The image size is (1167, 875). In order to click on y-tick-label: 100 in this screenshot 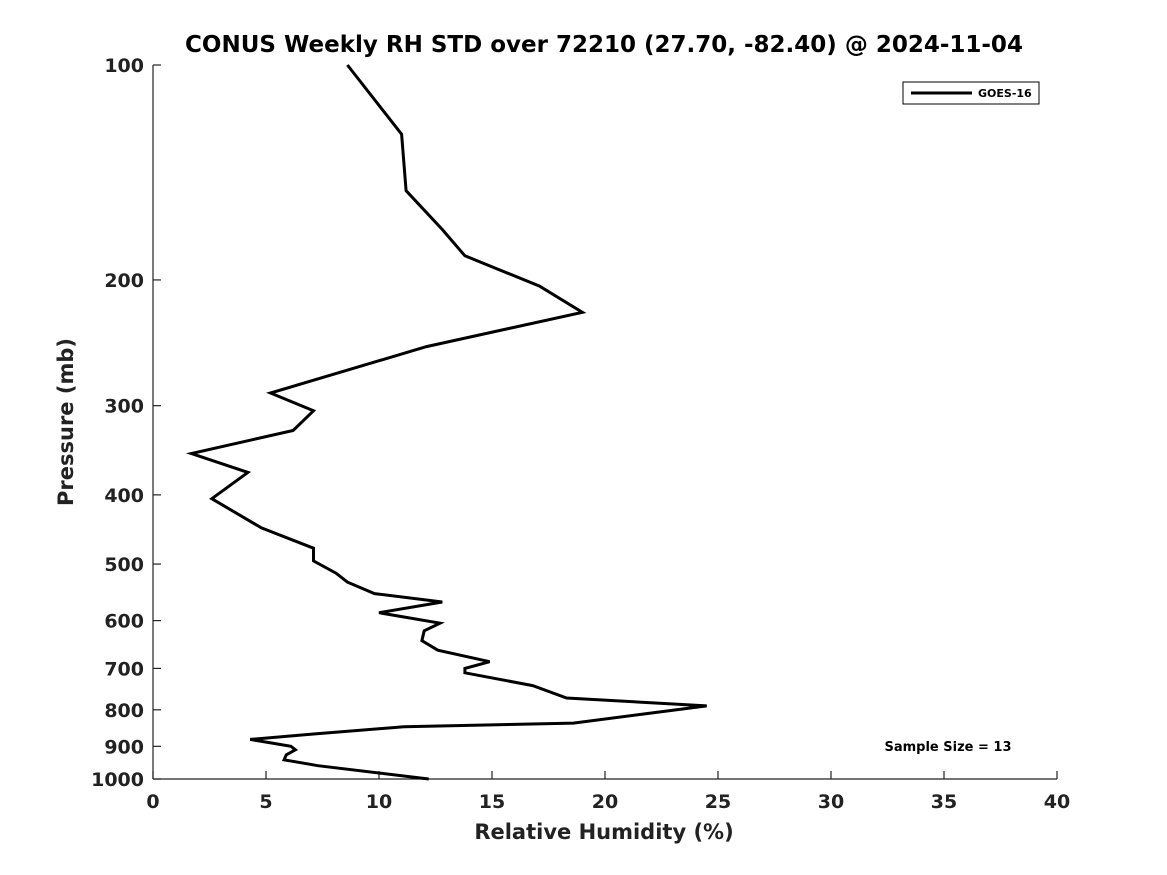, I will do `click(124, 66)`.